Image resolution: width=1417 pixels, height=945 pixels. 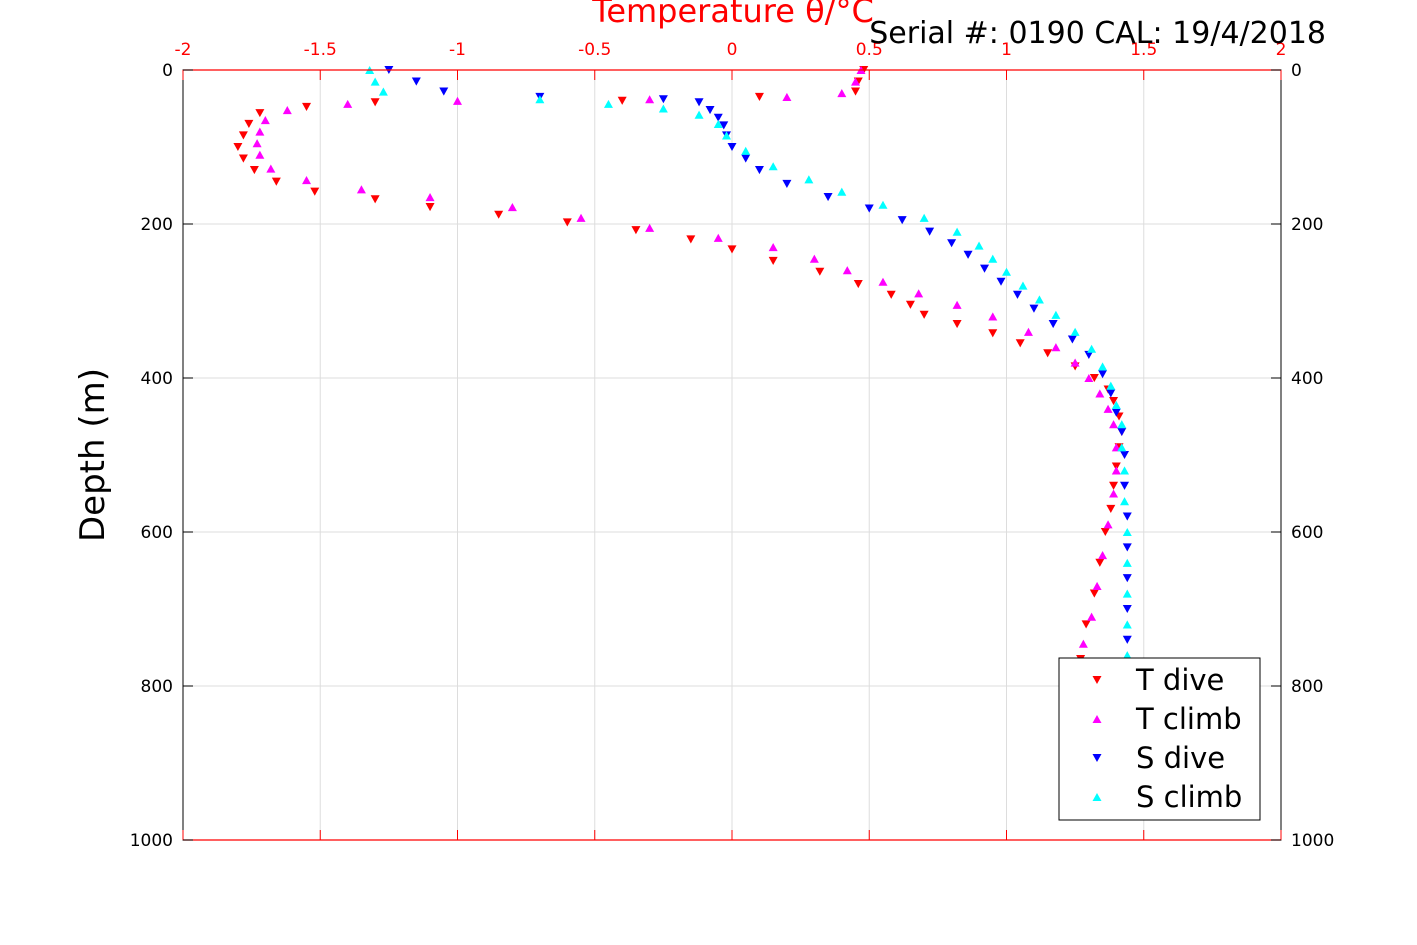 I want to click on y-tick-label-left: 0, so click(x=167, y=71).